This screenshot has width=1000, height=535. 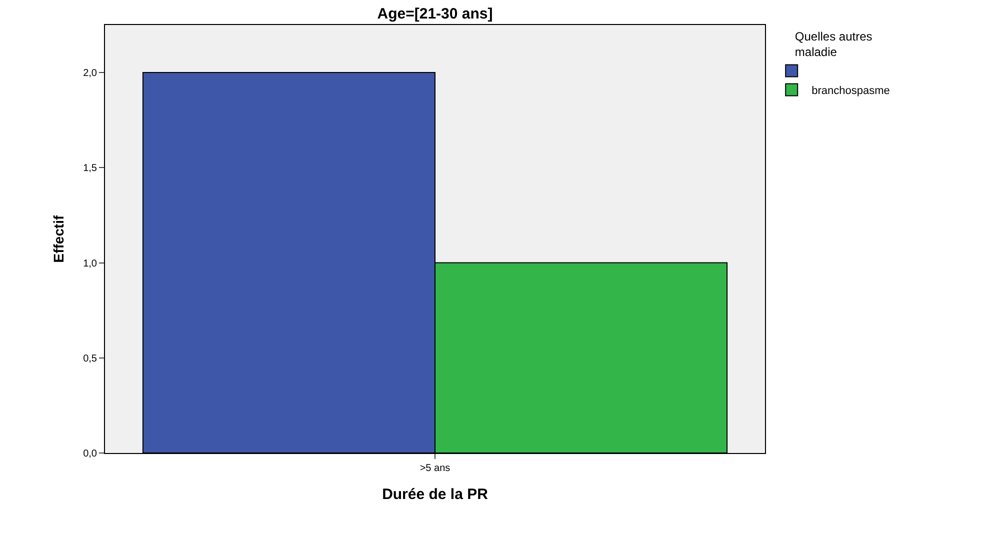 I want to click on chart-title: Age=[21-30 ans], so click(x=435, y=14).